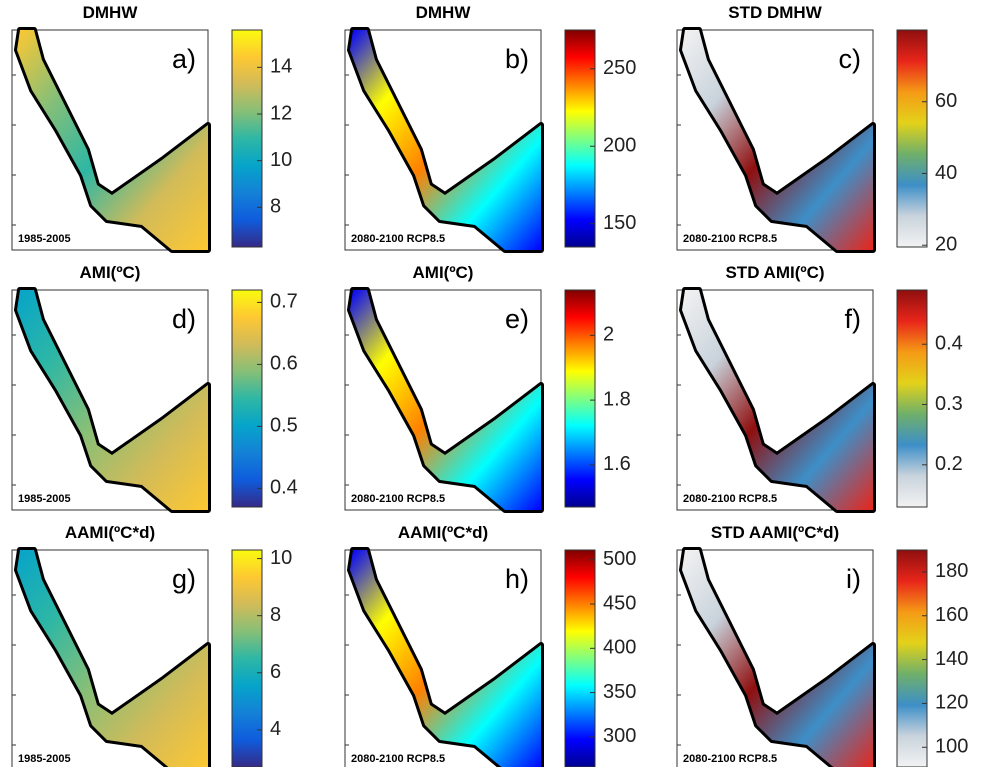 The height and width of the screenshot is (767, 985). I want to click on colorbar-tick-label: 6, so click(275, 672).